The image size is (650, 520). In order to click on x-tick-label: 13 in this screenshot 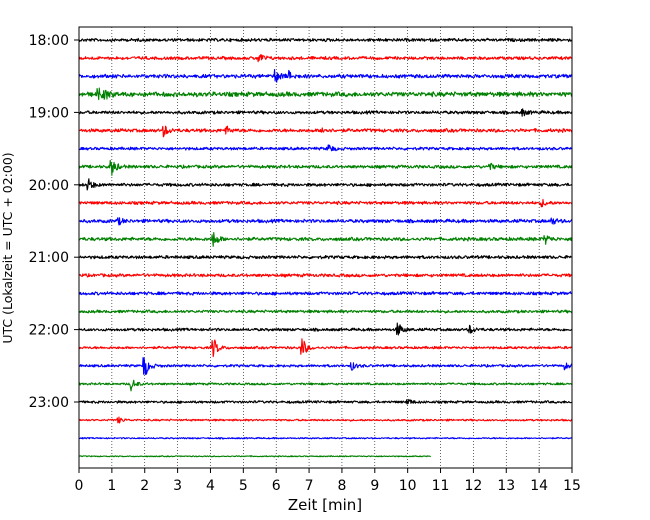, I will do `click(506, 486)`.